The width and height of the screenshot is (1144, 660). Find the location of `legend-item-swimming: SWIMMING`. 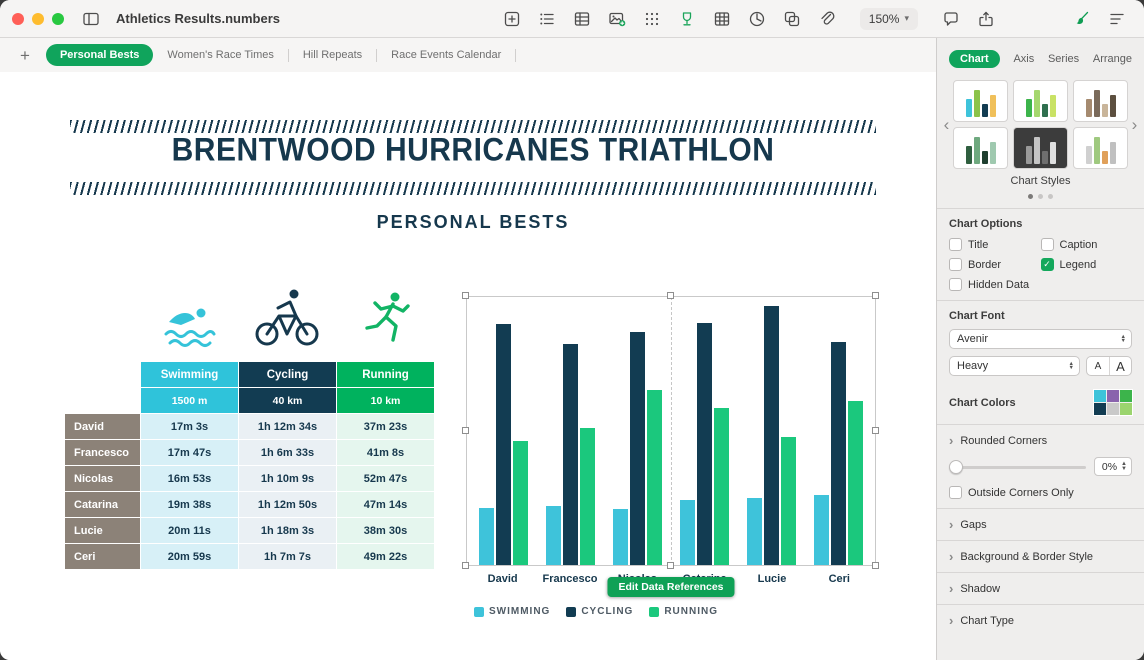

legend-item-swimming: SWIMMING is located at coordinates (512, 611).